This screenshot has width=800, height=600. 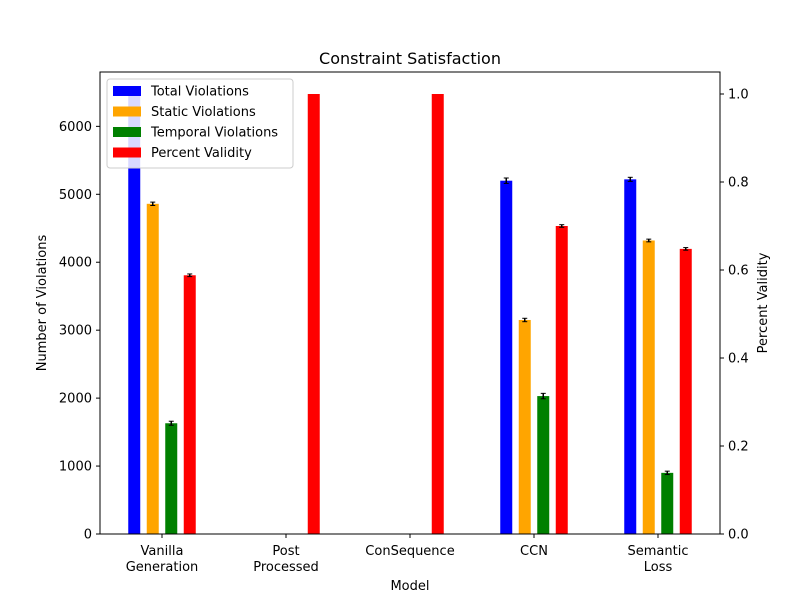 What do you see at coordinates (127, 91) in the screenshot?
I see `legend-swatch-total-violations` at bounding box center [127, 91].